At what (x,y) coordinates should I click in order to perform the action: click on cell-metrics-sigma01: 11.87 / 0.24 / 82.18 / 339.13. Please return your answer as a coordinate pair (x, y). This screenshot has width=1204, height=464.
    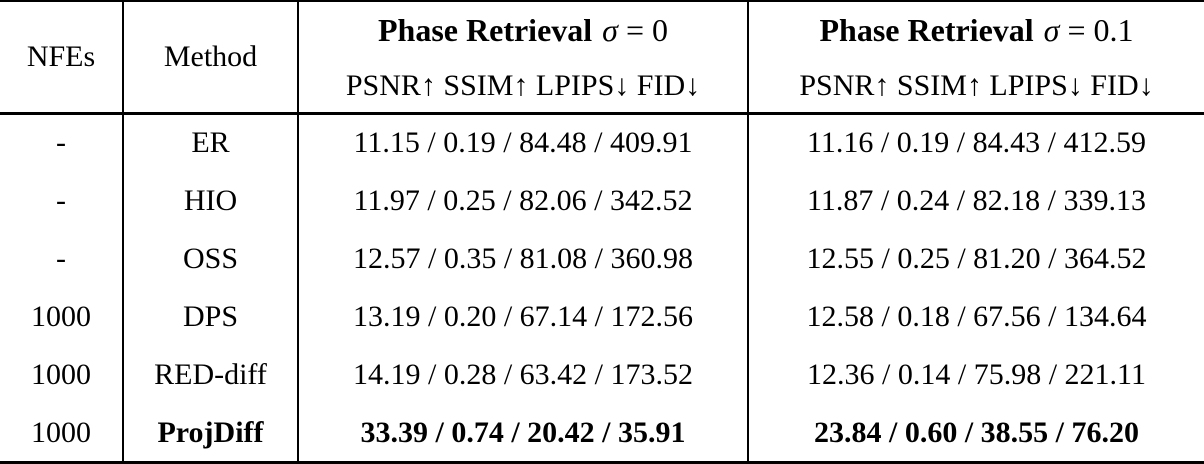
    Looking at the image, I should click on (976, 200).